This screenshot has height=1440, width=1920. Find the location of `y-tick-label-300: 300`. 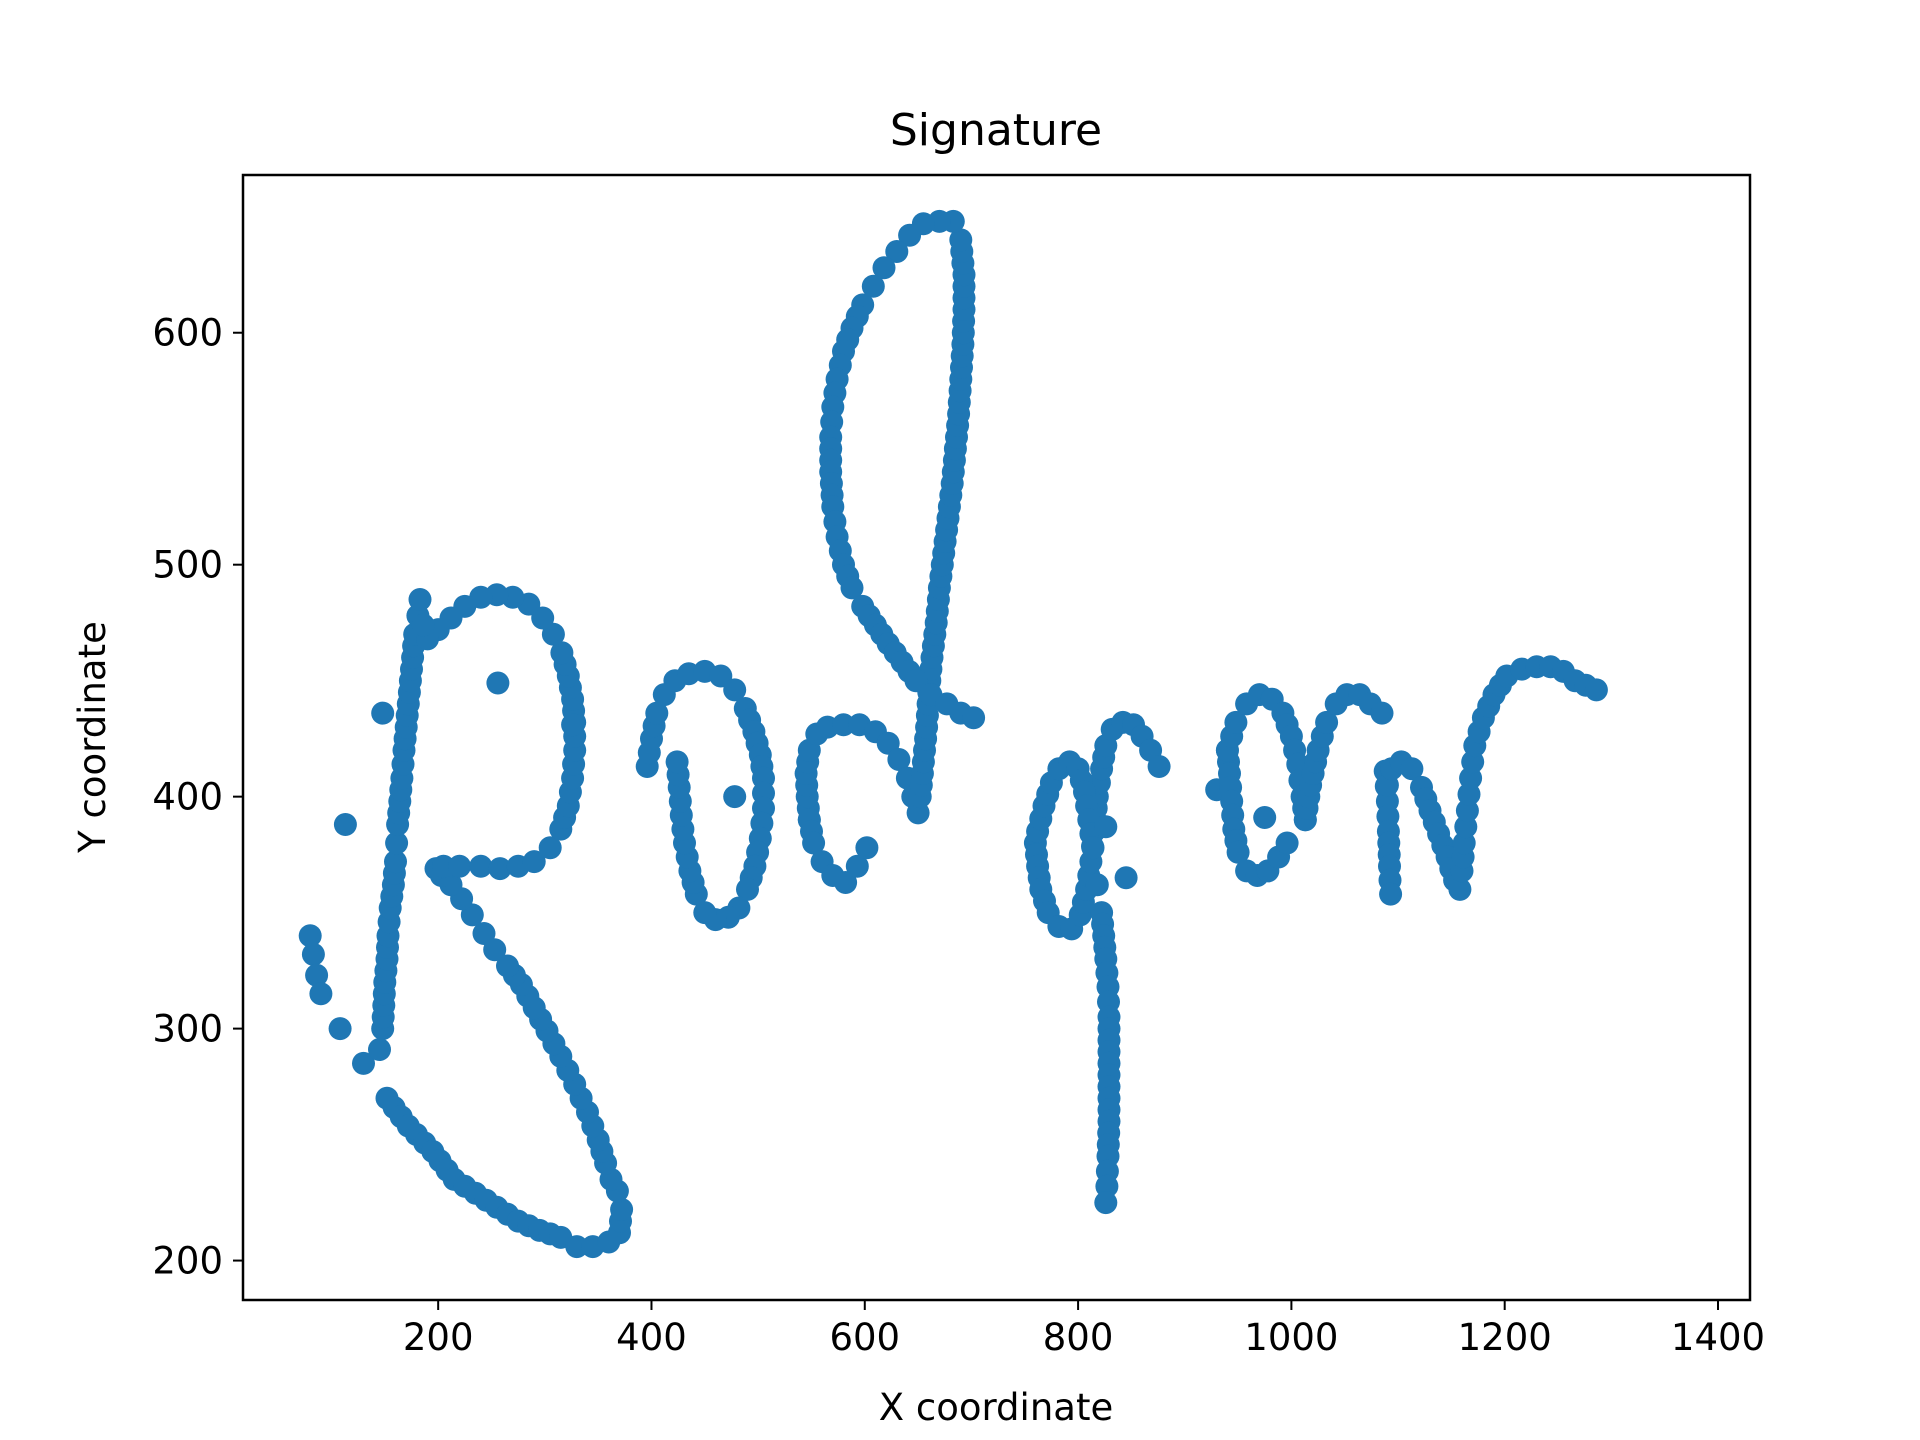

y-tick-label-300: 300 is located at coordinates (187, 1029).